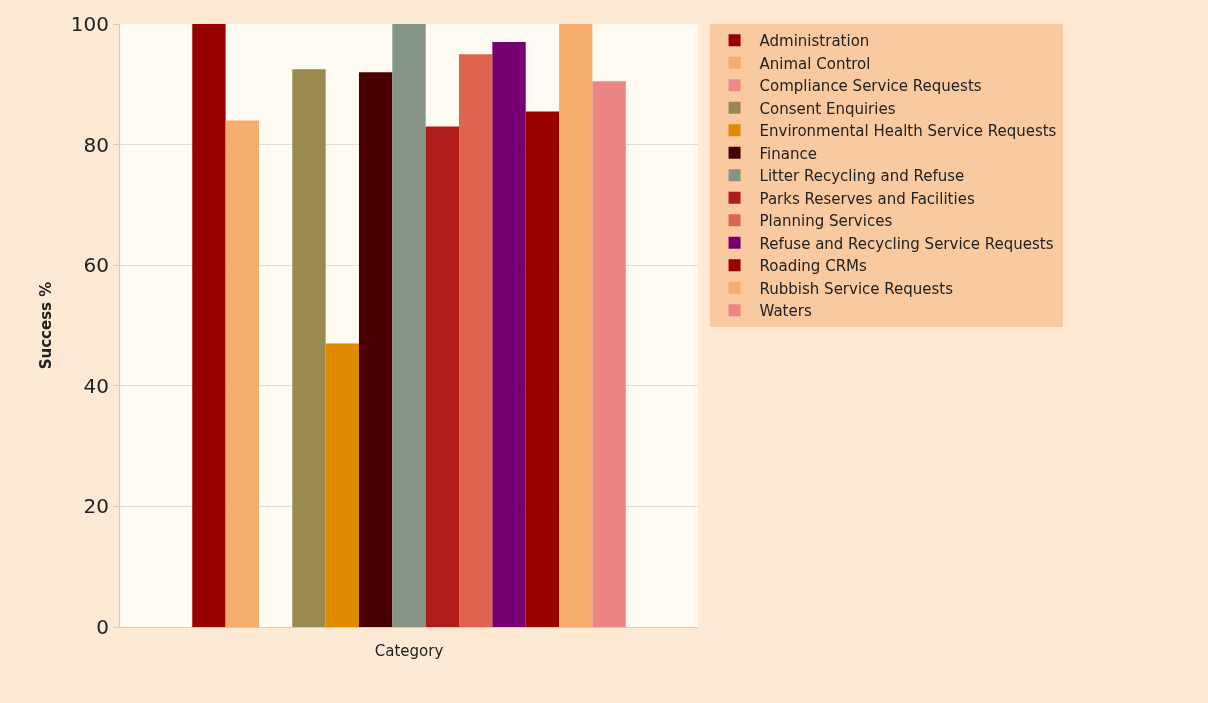 This screenshot has height=703, width=1208. Describe the element at coordinates (96, 144) in the screenshot. I see `y-tick-label: 80` at that location.